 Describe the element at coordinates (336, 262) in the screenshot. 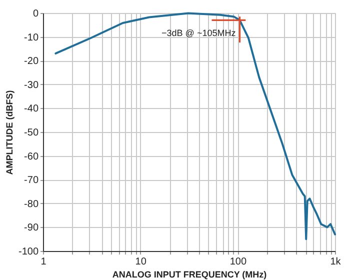

I see `x-tick-label: 1k` at that location.